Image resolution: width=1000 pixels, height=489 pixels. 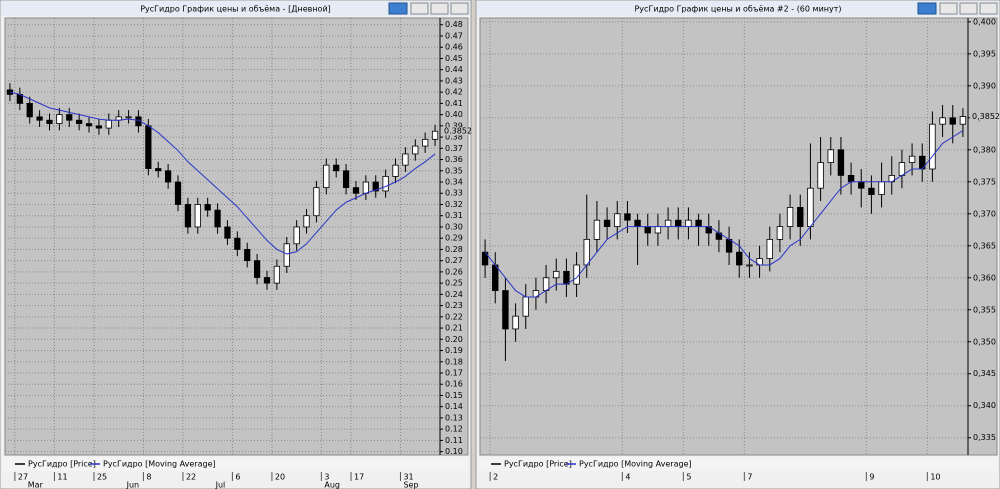 I want to click on y-tick-label: 0.44, so click(x=454, y=69).